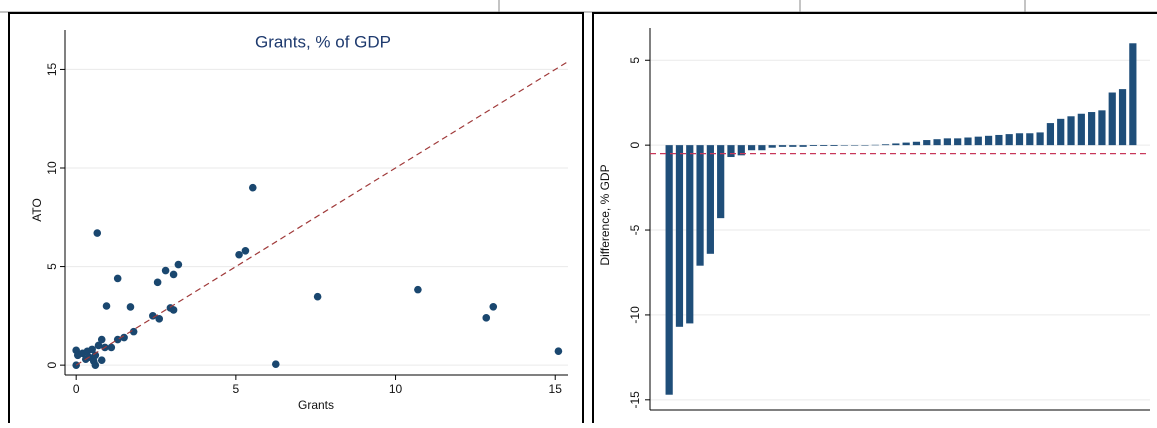 The image size is (1157, 428). What do you see at coordinates (76, 389) in the screenshot?
I see `x-tick-label: 0` at bounding box center [76, 389].